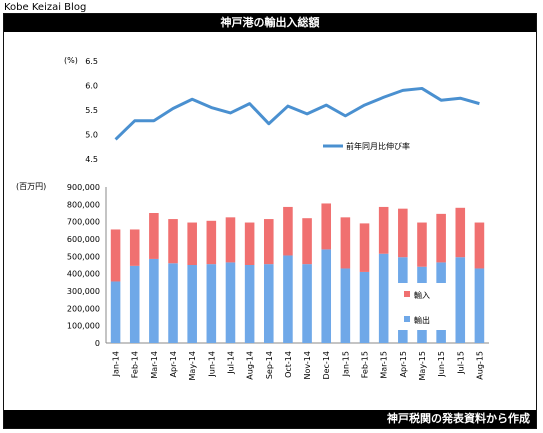  Describe the element at coordinates (83, 256) in the screenshot. I see `bar-y-tick-label: 500,000` at that location.